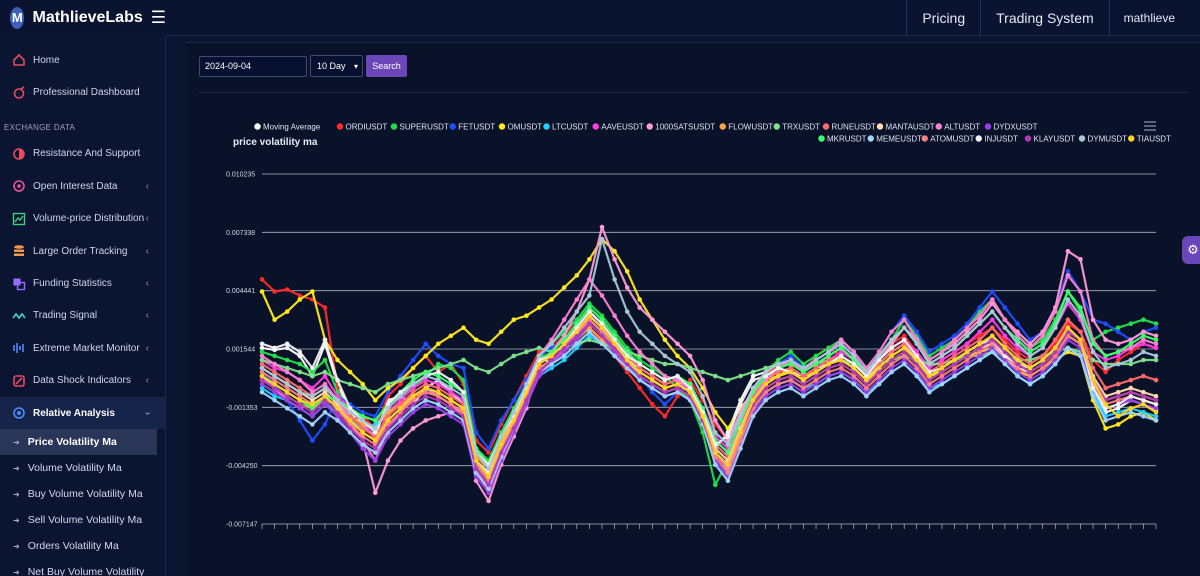 The width and height of the screenshot is (1200, 576). I want to click on sidebar-item-relative-analysis: Relative Analysis ‹, so click(82, 413).